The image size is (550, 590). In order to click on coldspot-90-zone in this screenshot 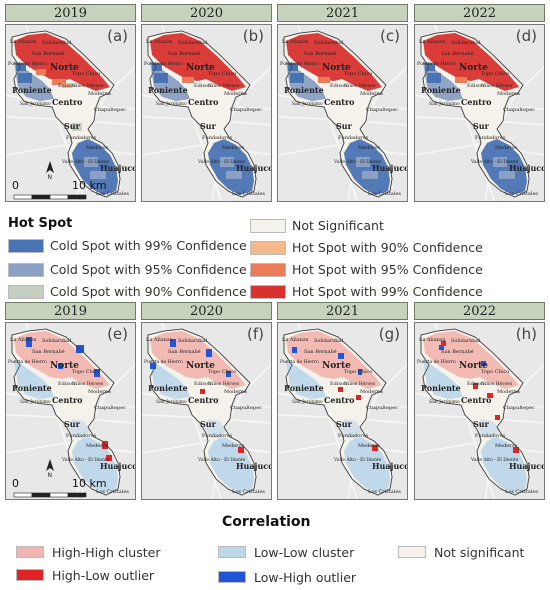, I will do `click(77, 127)`.